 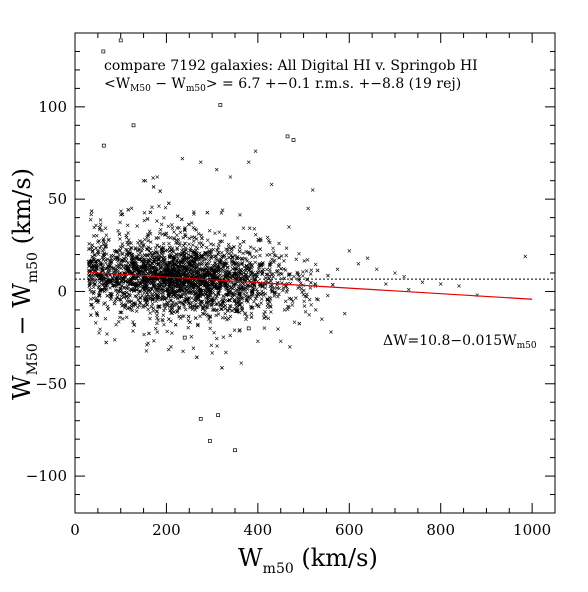 I want to click on rejected-point, so click(x=218, y=415).